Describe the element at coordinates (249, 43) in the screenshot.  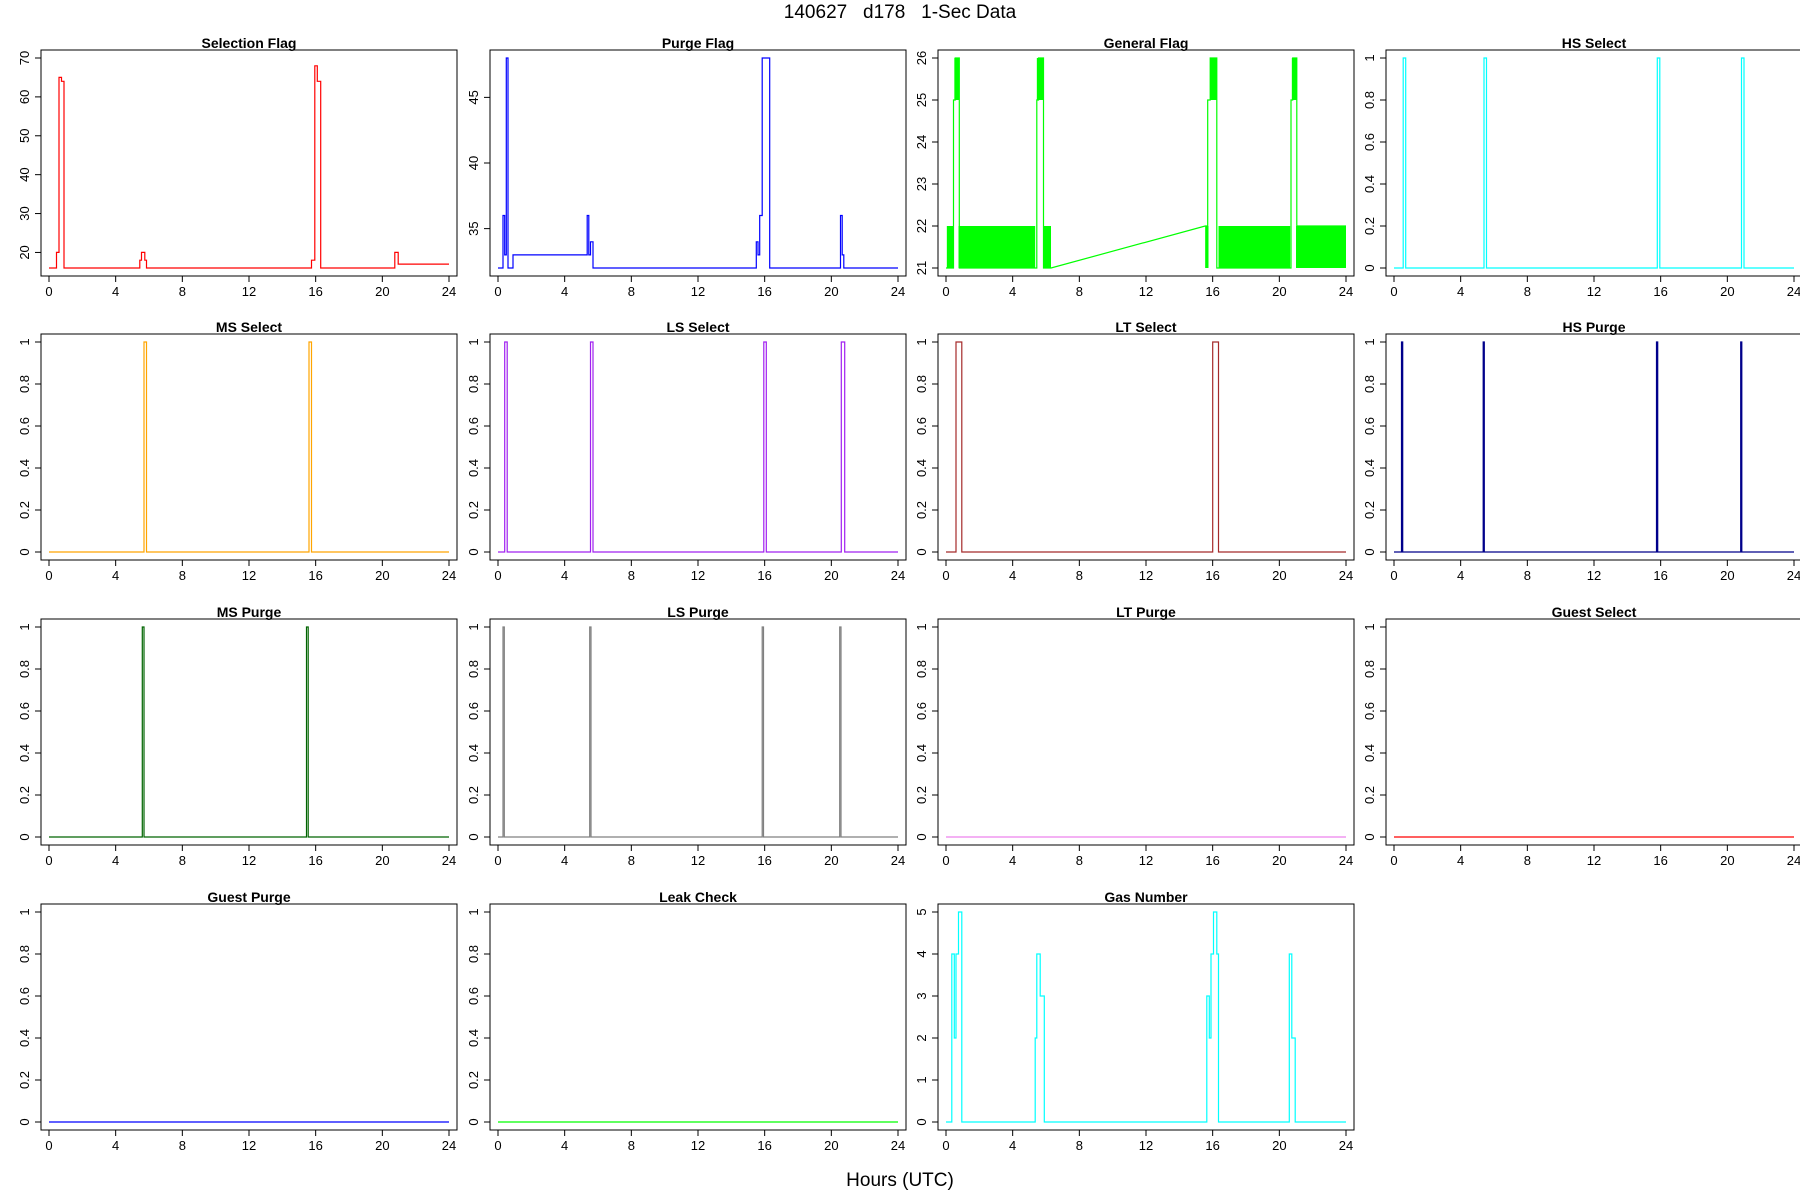
I see `panel-title: Selection Flag` at that location.